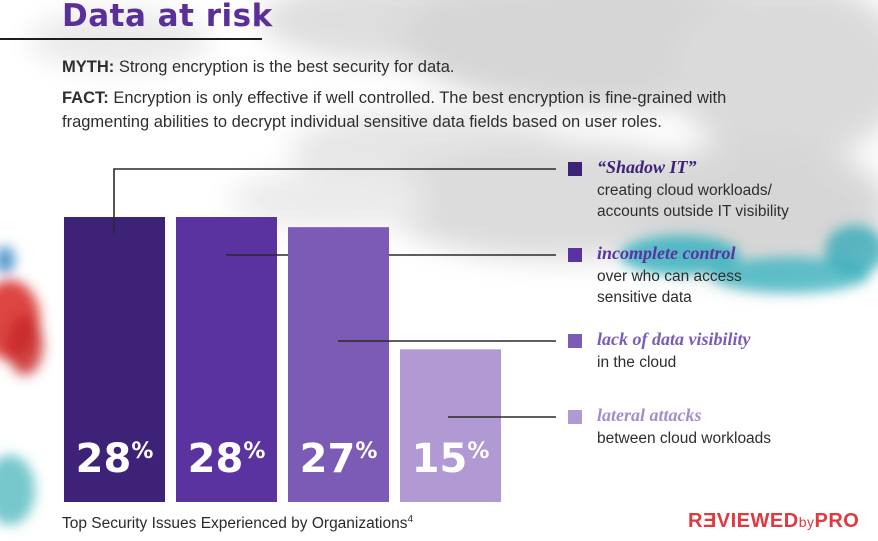  Describe the element at coordinates (88, 67) in the screenshot. I see `myth-label: MYTH:` at that location.